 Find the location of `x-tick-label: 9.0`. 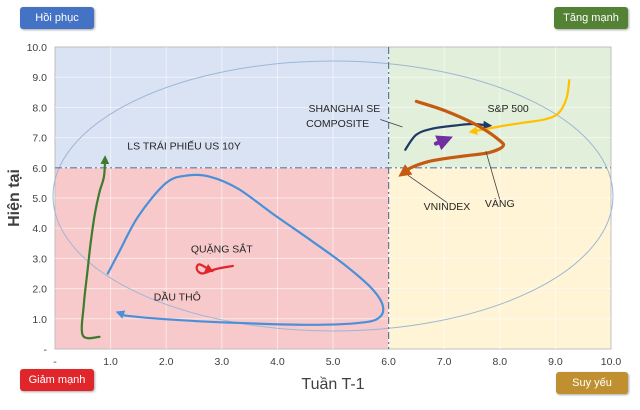

x-tick-label: 9.0 is located at coordinates (555, 362).